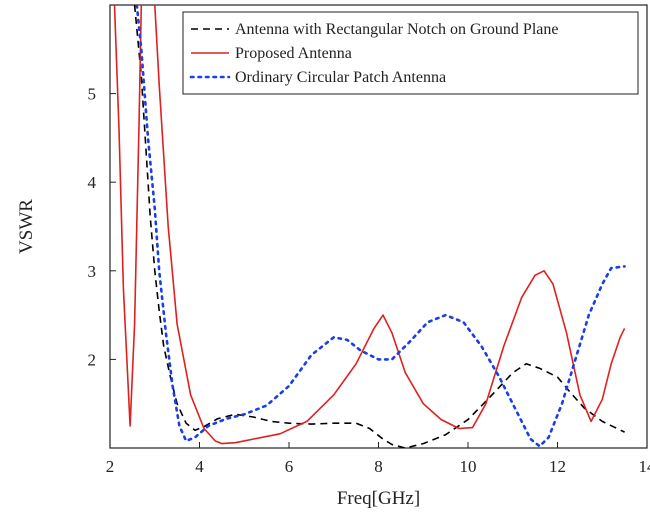 The image size is (650, 518). What do you see at coordinates (92, 182) in the screenshot?
I see `y-tick-label: 4` at bounding box center [92, 182].